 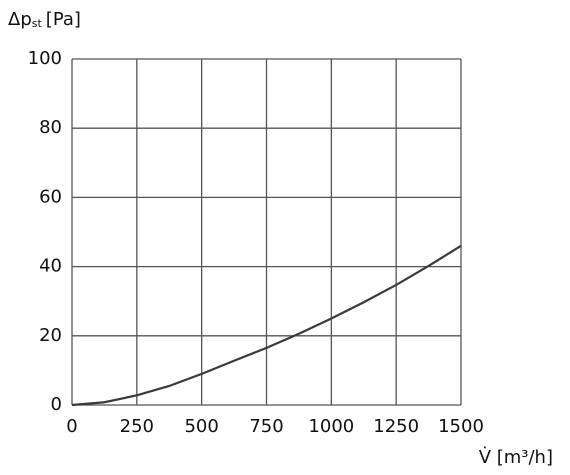 What do you see at coordinates (266, 426) in the screenshot?
I see `x-tick-label: 750` at bounding box center [266, 426].